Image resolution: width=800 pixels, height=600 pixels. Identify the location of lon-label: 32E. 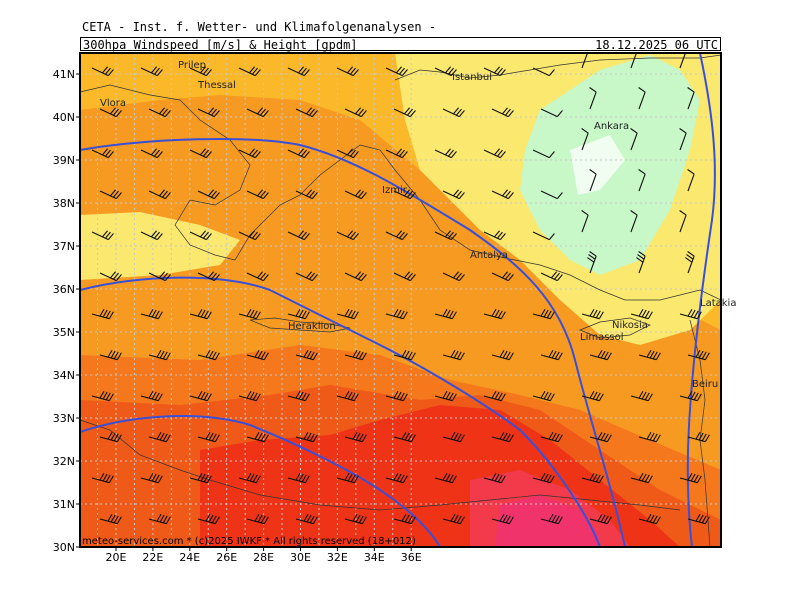
(337, 557).